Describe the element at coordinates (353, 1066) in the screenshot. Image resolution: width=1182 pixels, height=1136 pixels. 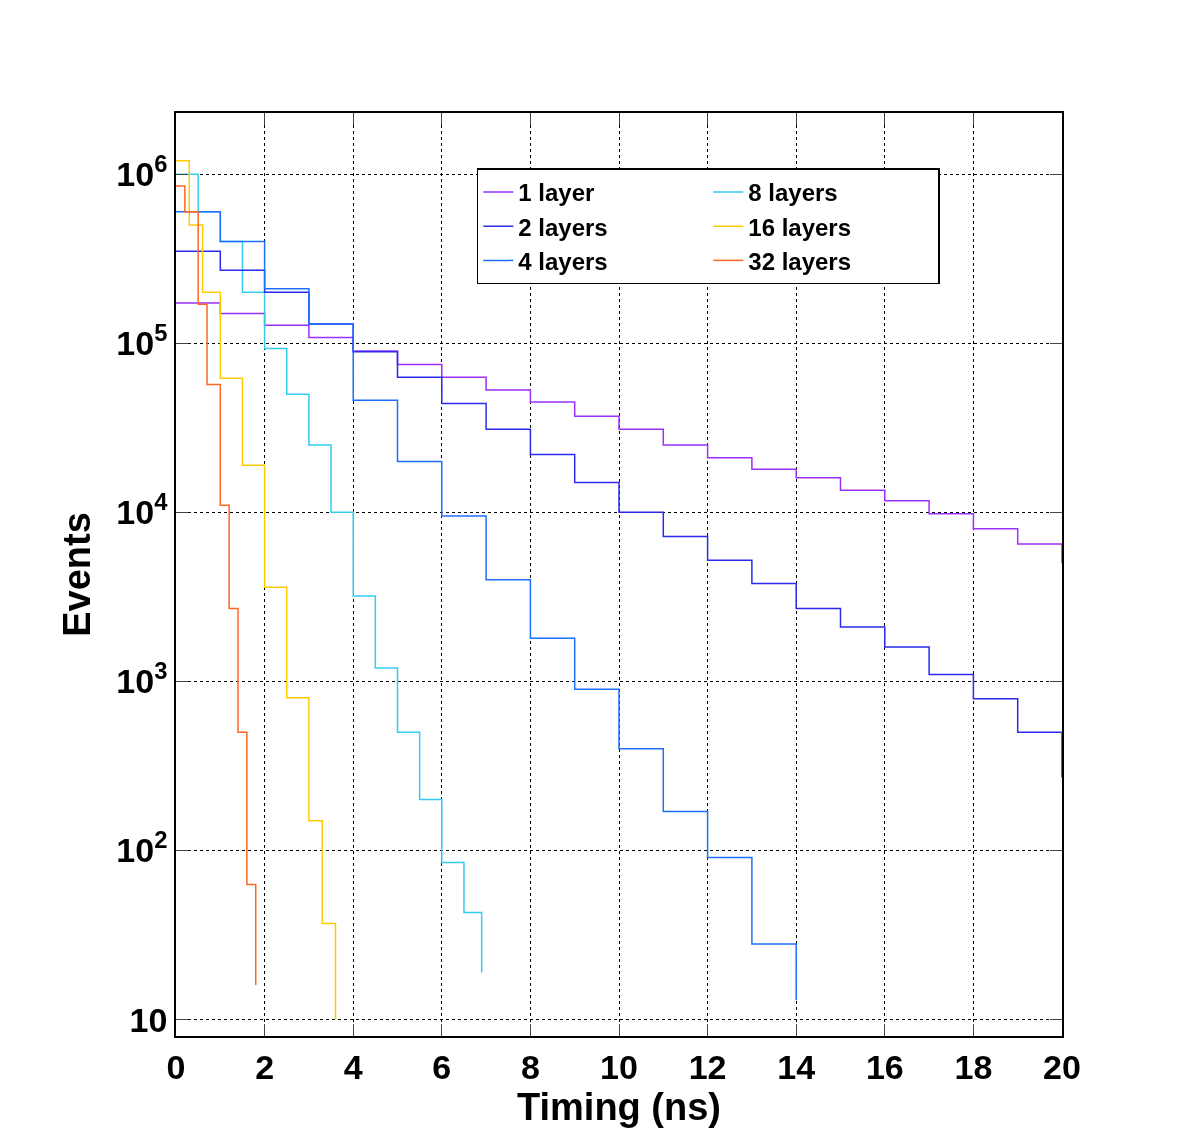
I see `x-tick-label: 4` at that location.